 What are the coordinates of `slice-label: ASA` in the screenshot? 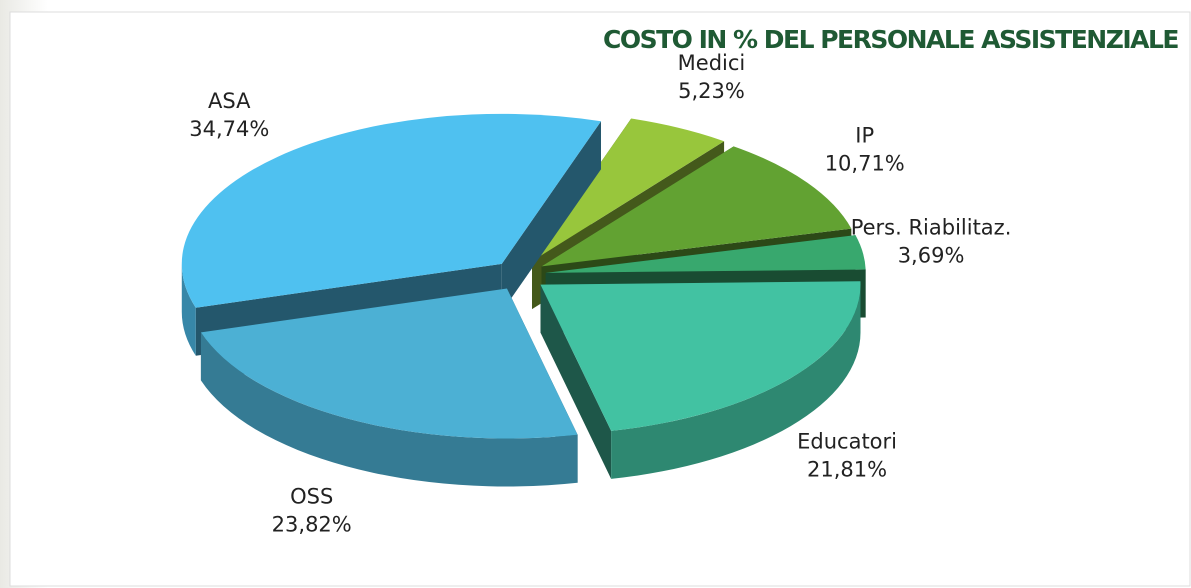 It's located at (229, 101).